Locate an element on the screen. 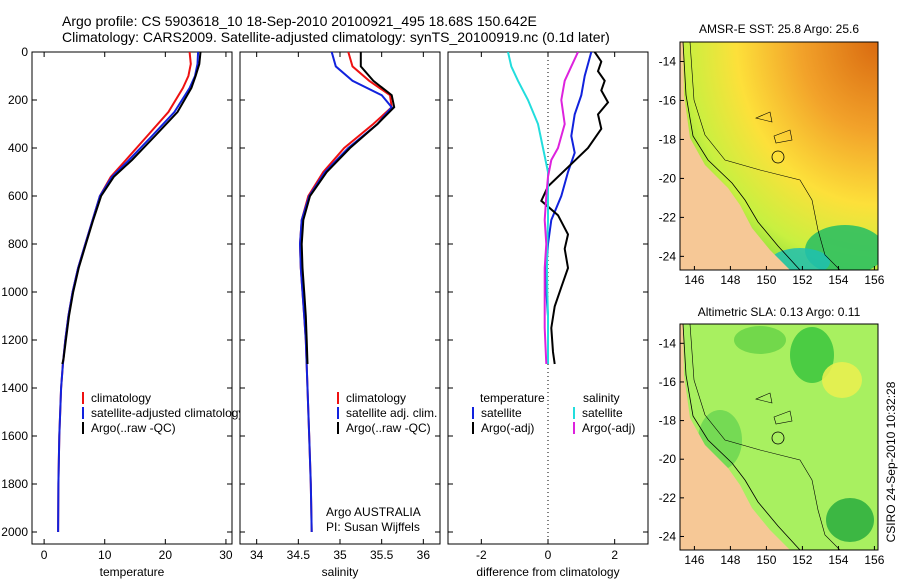 The height and width of the screenshot is (580, 900). legend-label-sal-argo: Argo(-adj) is located at coordinates (608, 428).